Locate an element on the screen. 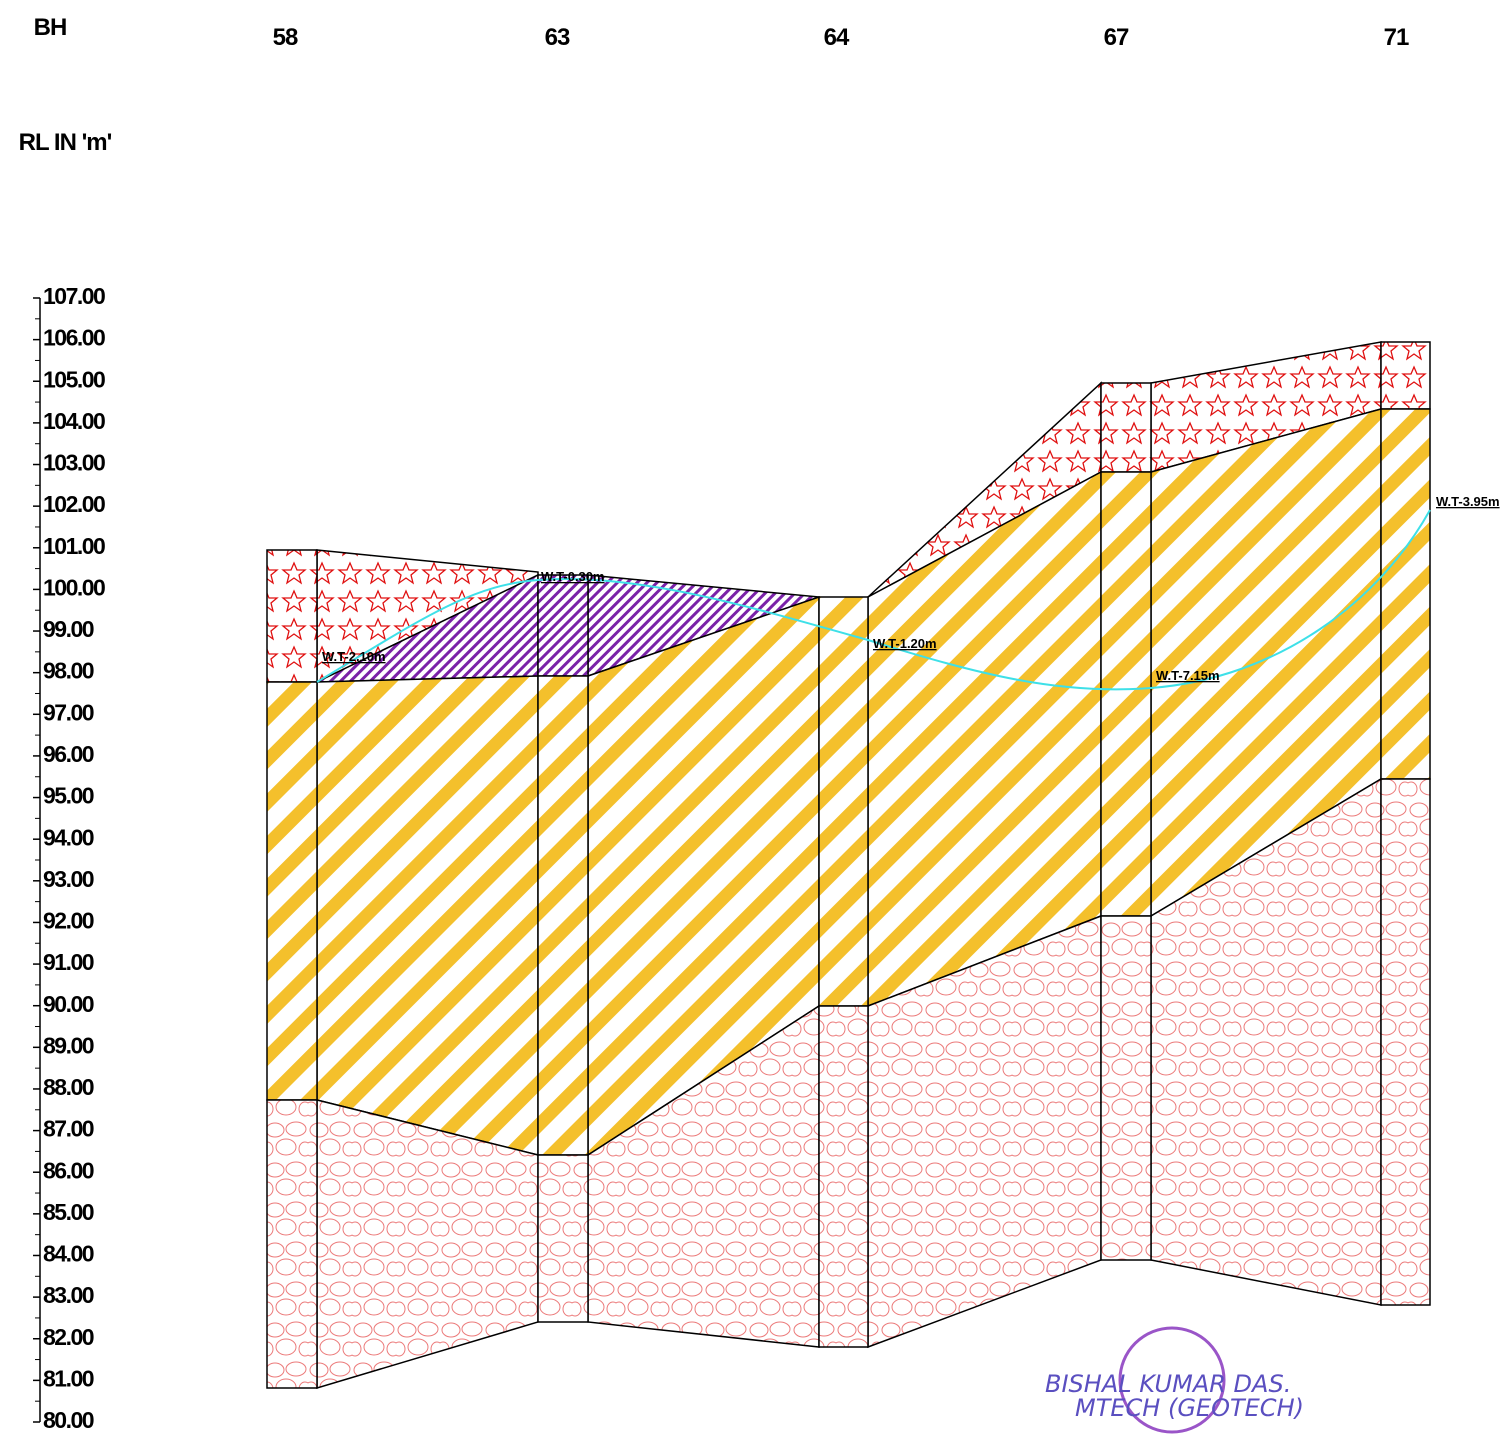  rl-tick-label: 83.00 is located at coordinates (68, 1295).